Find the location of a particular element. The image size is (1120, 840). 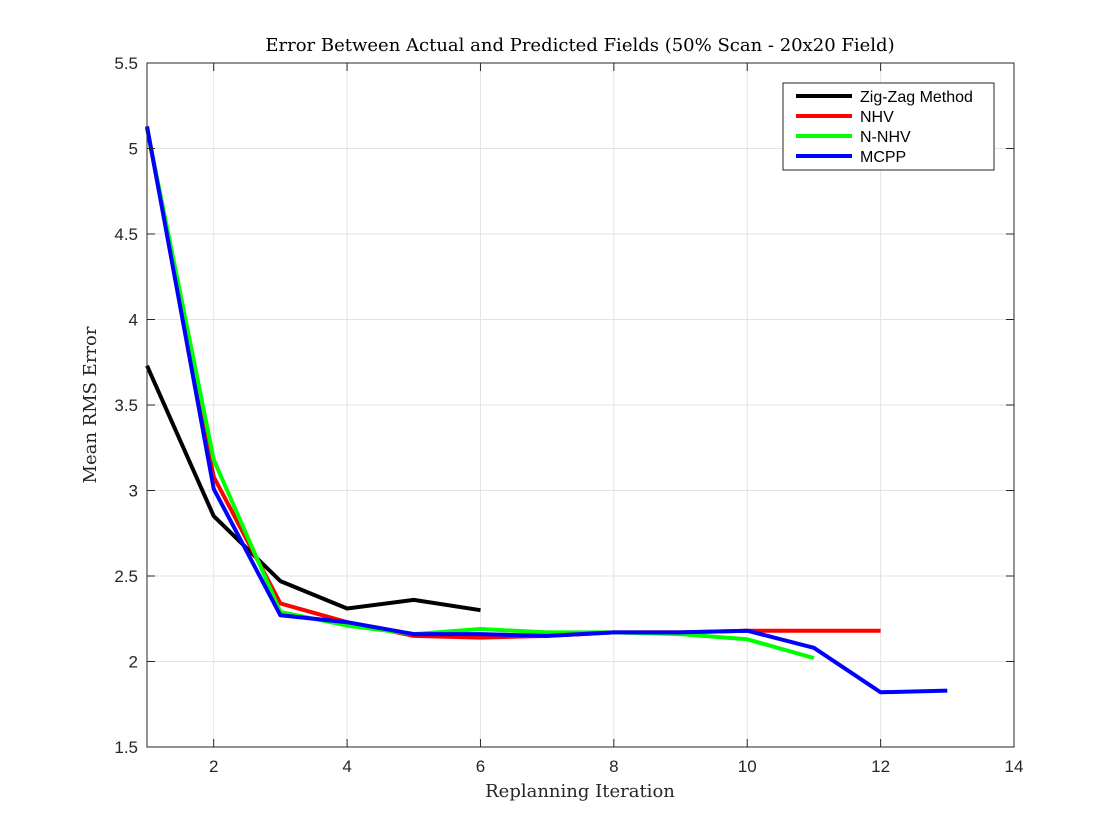

x-tick-label: 12 is located at coordinates (880, 766).